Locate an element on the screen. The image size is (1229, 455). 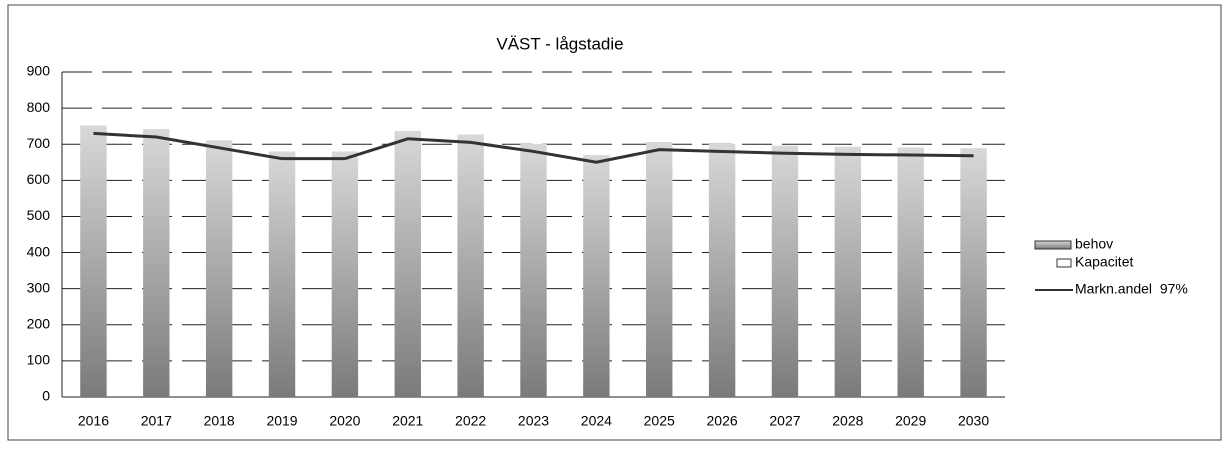
y-tick-label: 900 is located at coordinates (39, 71).